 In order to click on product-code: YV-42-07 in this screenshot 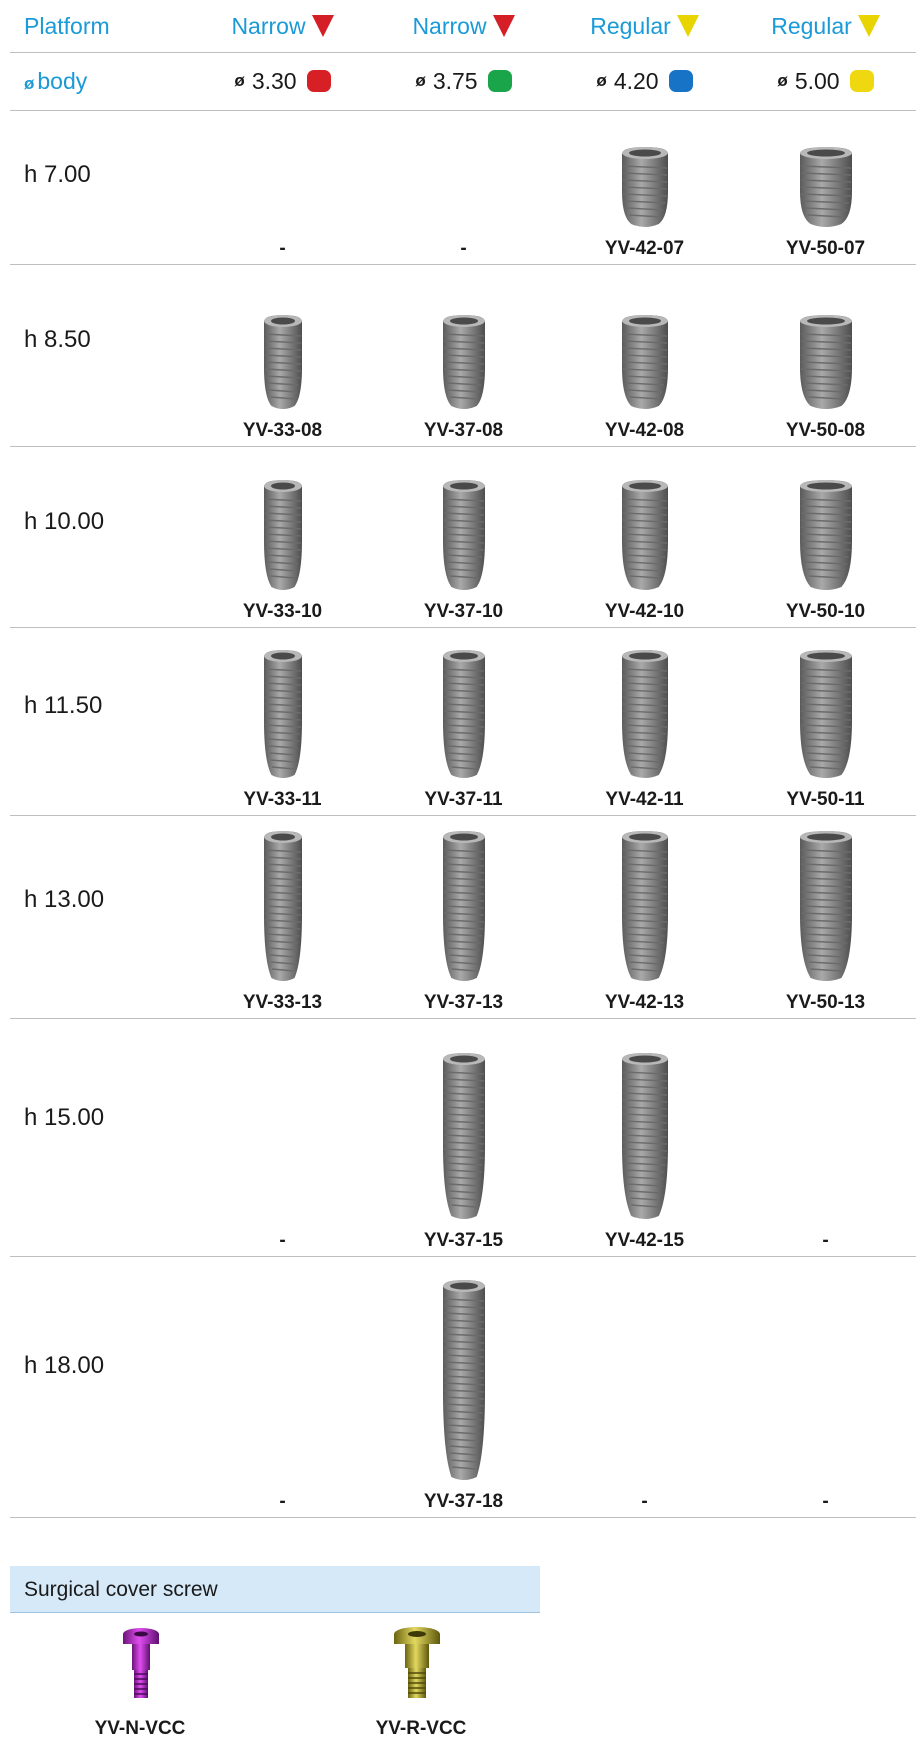, I will do `click(644, 248)`.